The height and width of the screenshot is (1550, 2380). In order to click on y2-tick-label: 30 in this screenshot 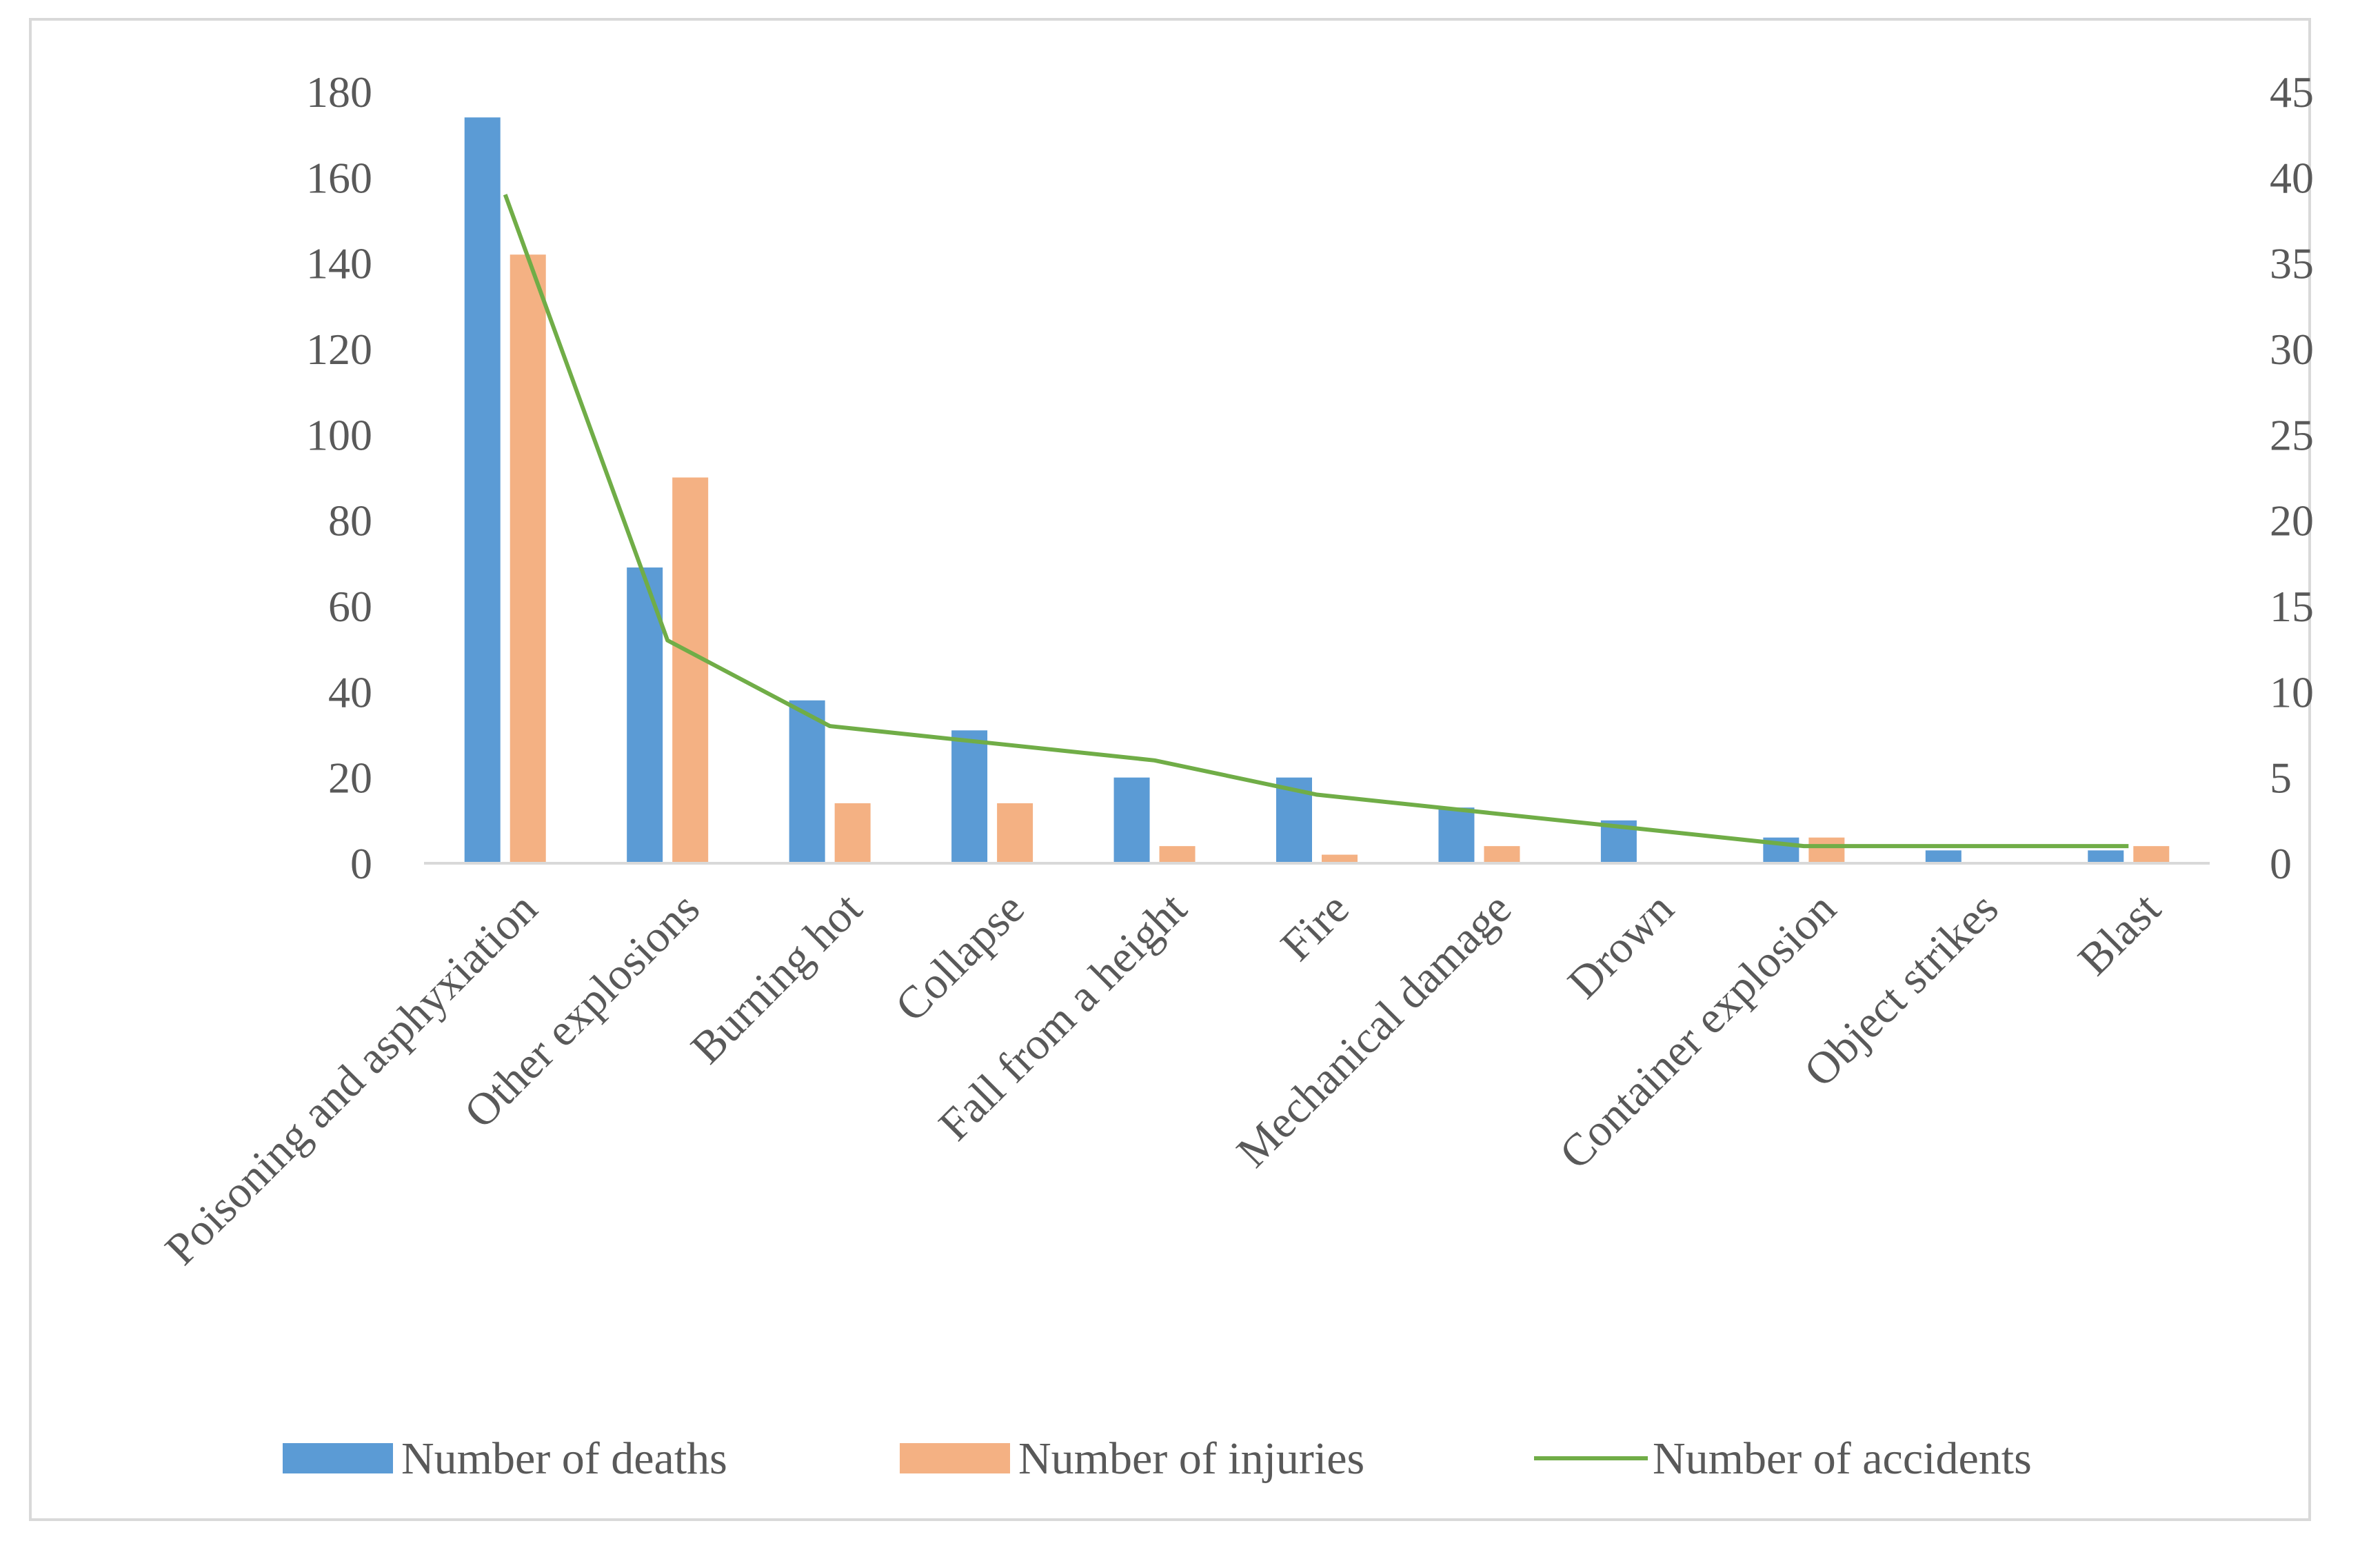, I will do `click(2292, 349)`.